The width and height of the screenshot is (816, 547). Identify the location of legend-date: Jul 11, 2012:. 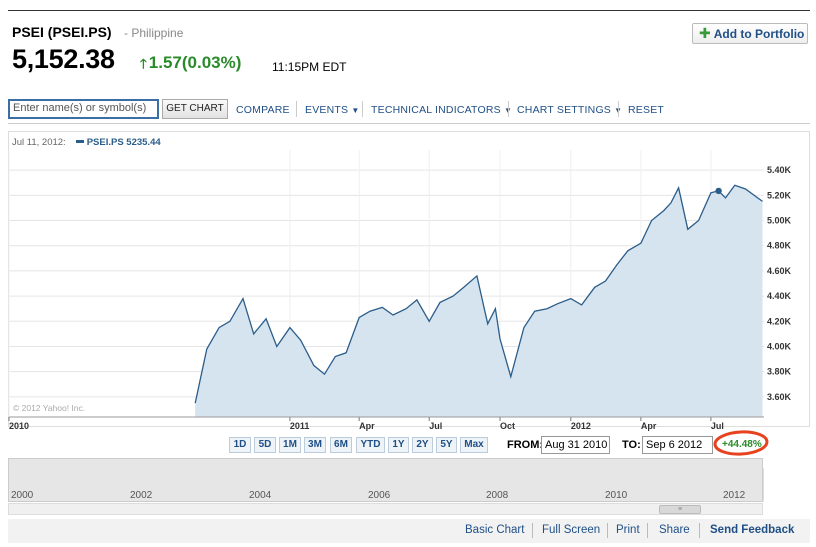
(39, 142).